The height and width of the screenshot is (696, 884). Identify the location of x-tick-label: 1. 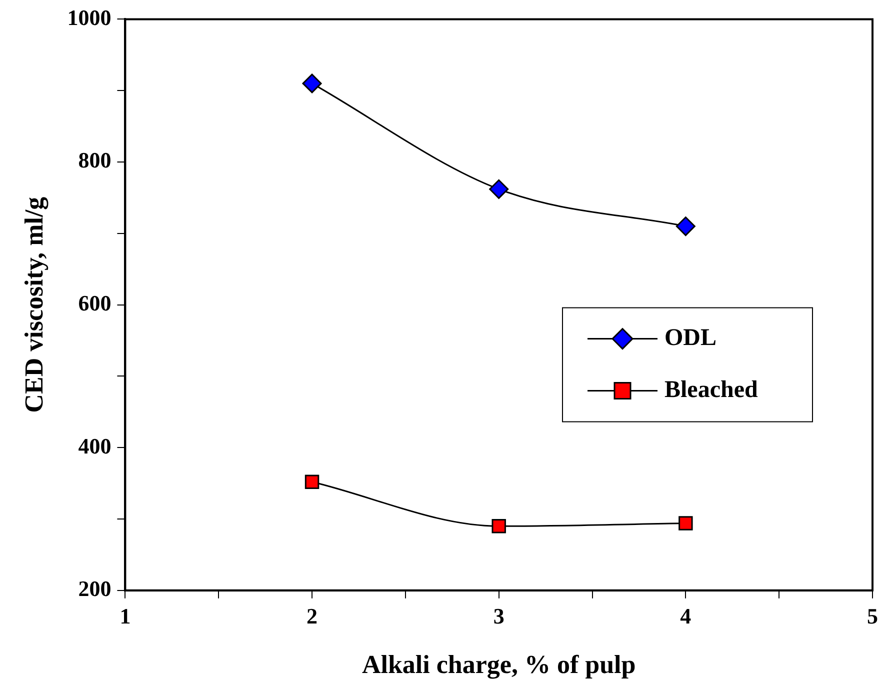
(125, 615).